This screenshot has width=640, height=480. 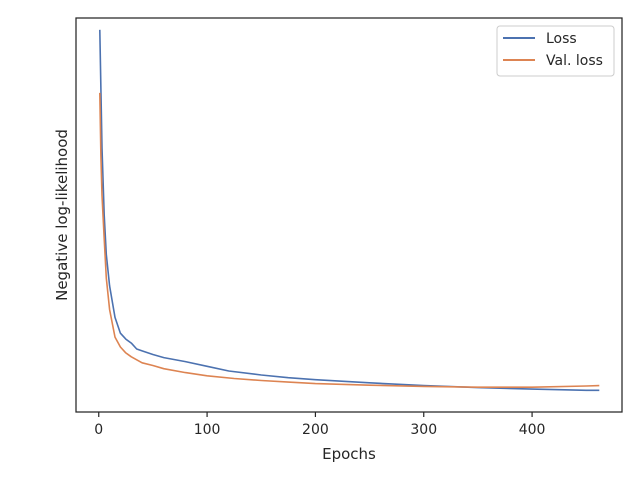 What do you see at coordinates (207, 430) in the screenshot?
I see `x-tick-label-100: 100` at bounding box center [207, 430].